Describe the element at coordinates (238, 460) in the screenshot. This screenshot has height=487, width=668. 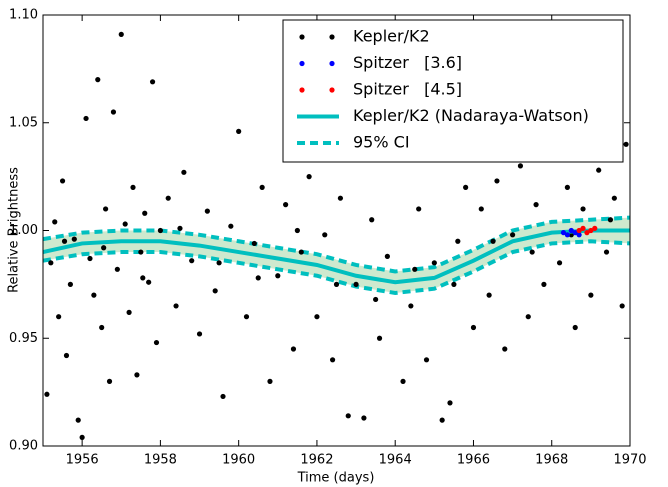
I see `x-tick-label: 1960` at that location.